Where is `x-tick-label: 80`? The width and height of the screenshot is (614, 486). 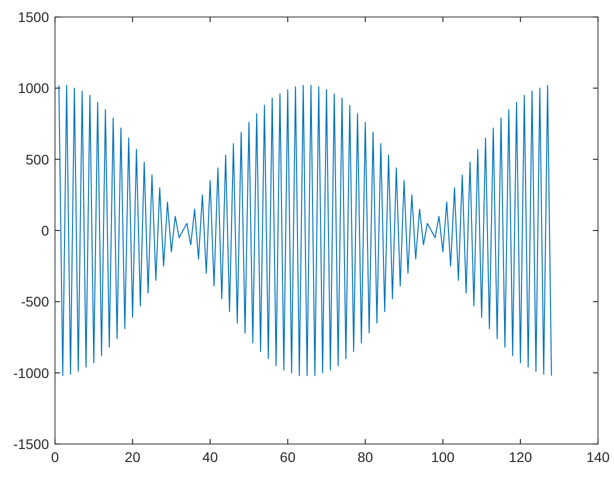
x-tick-label: 80 is located at coordinates (365, 457).